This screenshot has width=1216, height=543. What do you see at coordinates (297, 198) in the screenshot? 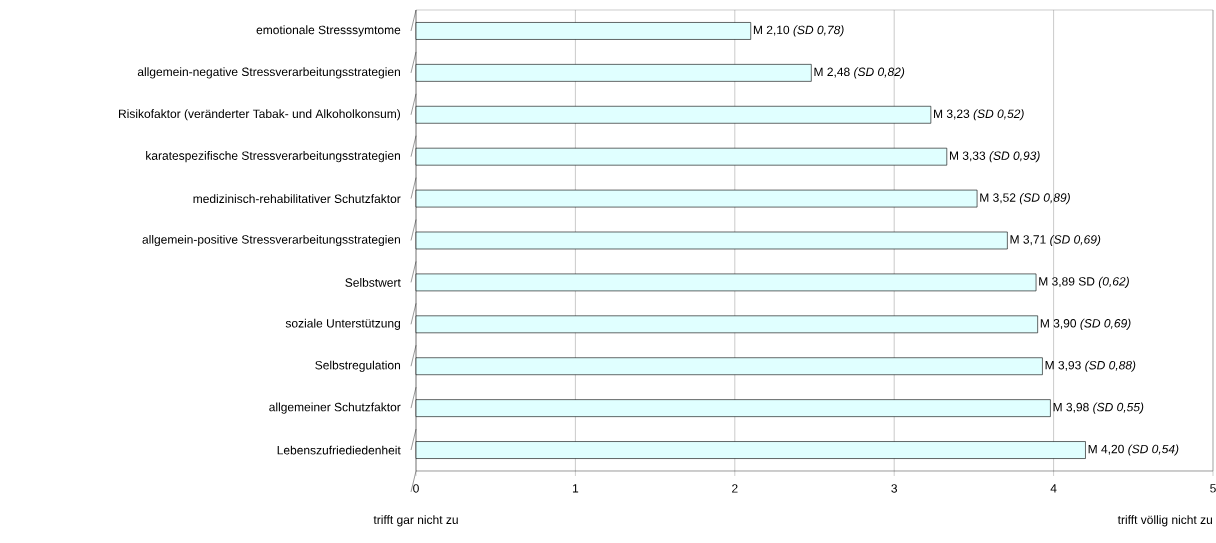
I see `y-tick-label: medizinisch-rehabilitativer Schutzfaktor` at bounding box center [297, 198].